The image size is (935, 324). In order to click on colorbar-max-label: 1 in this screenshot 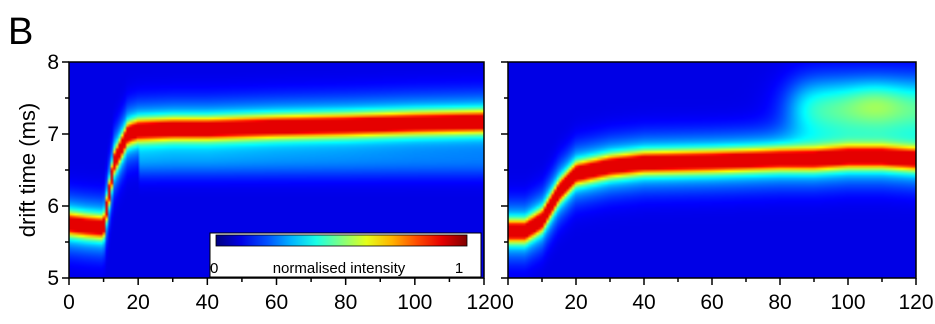, I will do `click(459, 268)`.